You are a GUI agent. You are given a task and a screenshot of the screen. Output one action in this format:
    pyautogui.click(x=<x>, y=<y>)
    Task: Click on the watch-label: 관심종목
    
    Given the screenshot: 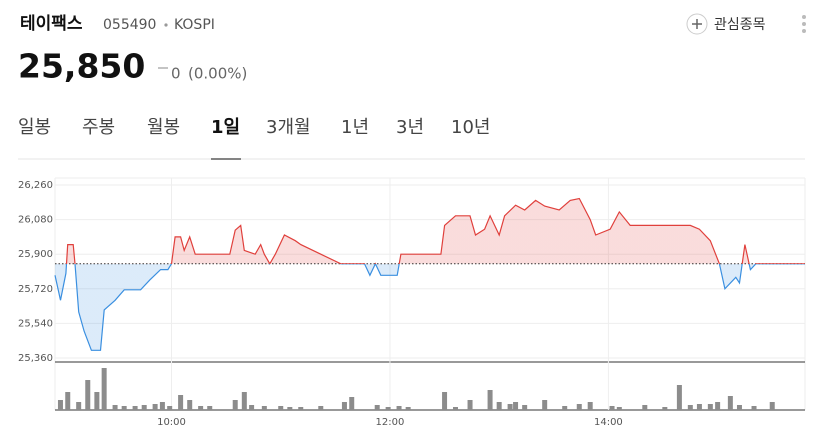 What is the action you would take?
    pyautogui.click(x=740, y=25)
    